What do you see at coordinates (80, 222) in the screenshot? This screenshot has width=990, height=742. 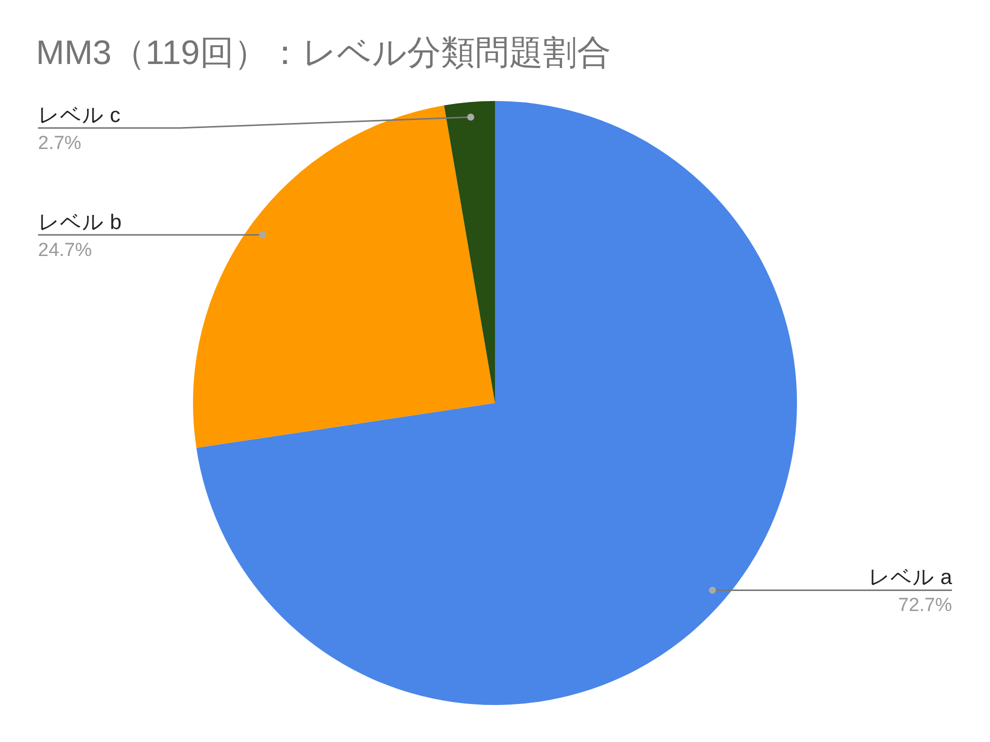 I see `slice-label: レベル b` at bounding box center [80, 222].